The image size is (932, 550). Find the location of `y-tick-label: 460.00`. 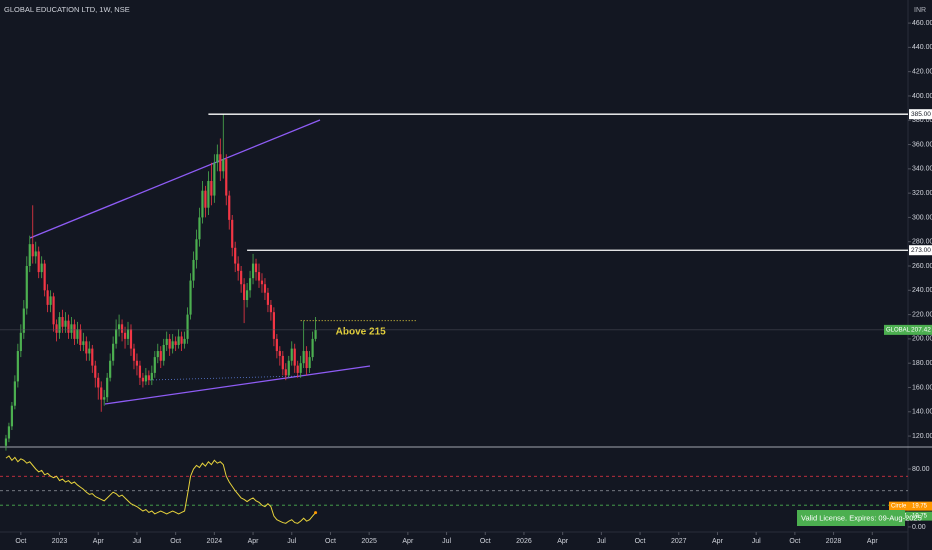

y-tick-label: 460.00 is located at coordinates (922, 23).